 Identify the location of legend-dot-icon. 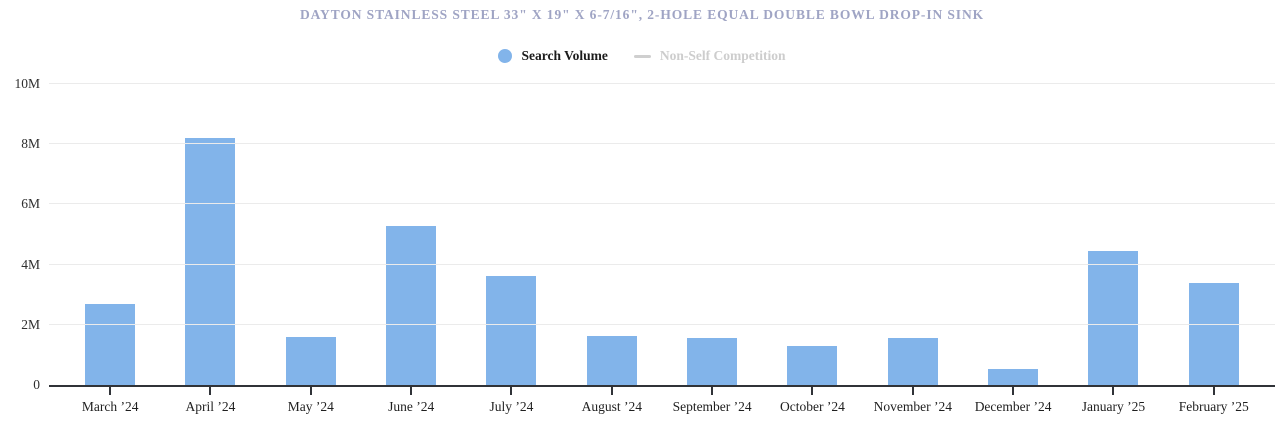
(505, 56).